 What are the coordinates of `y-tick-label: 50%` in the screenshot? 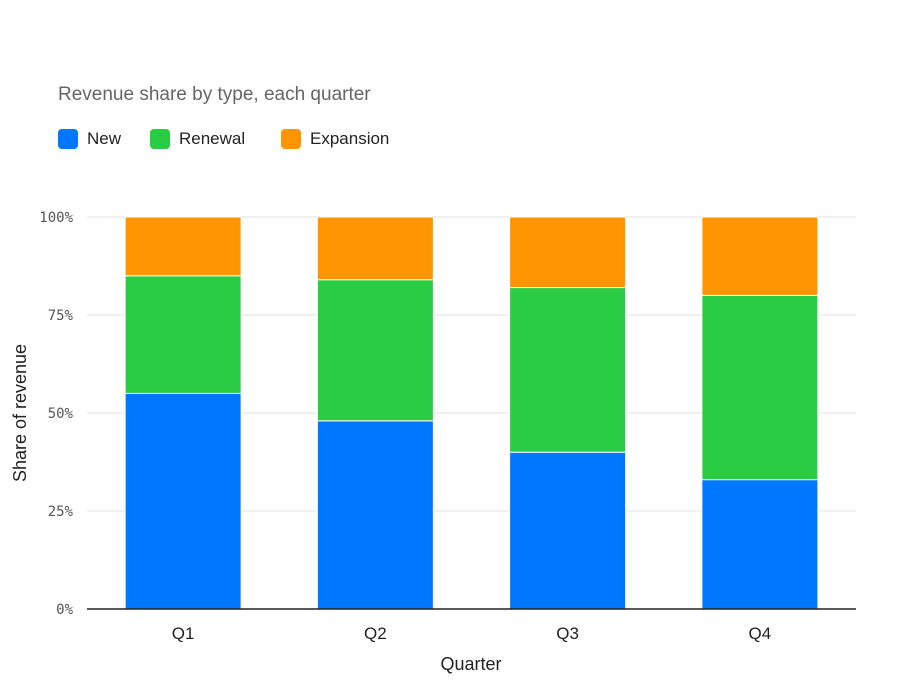 It's located at (61, 414).